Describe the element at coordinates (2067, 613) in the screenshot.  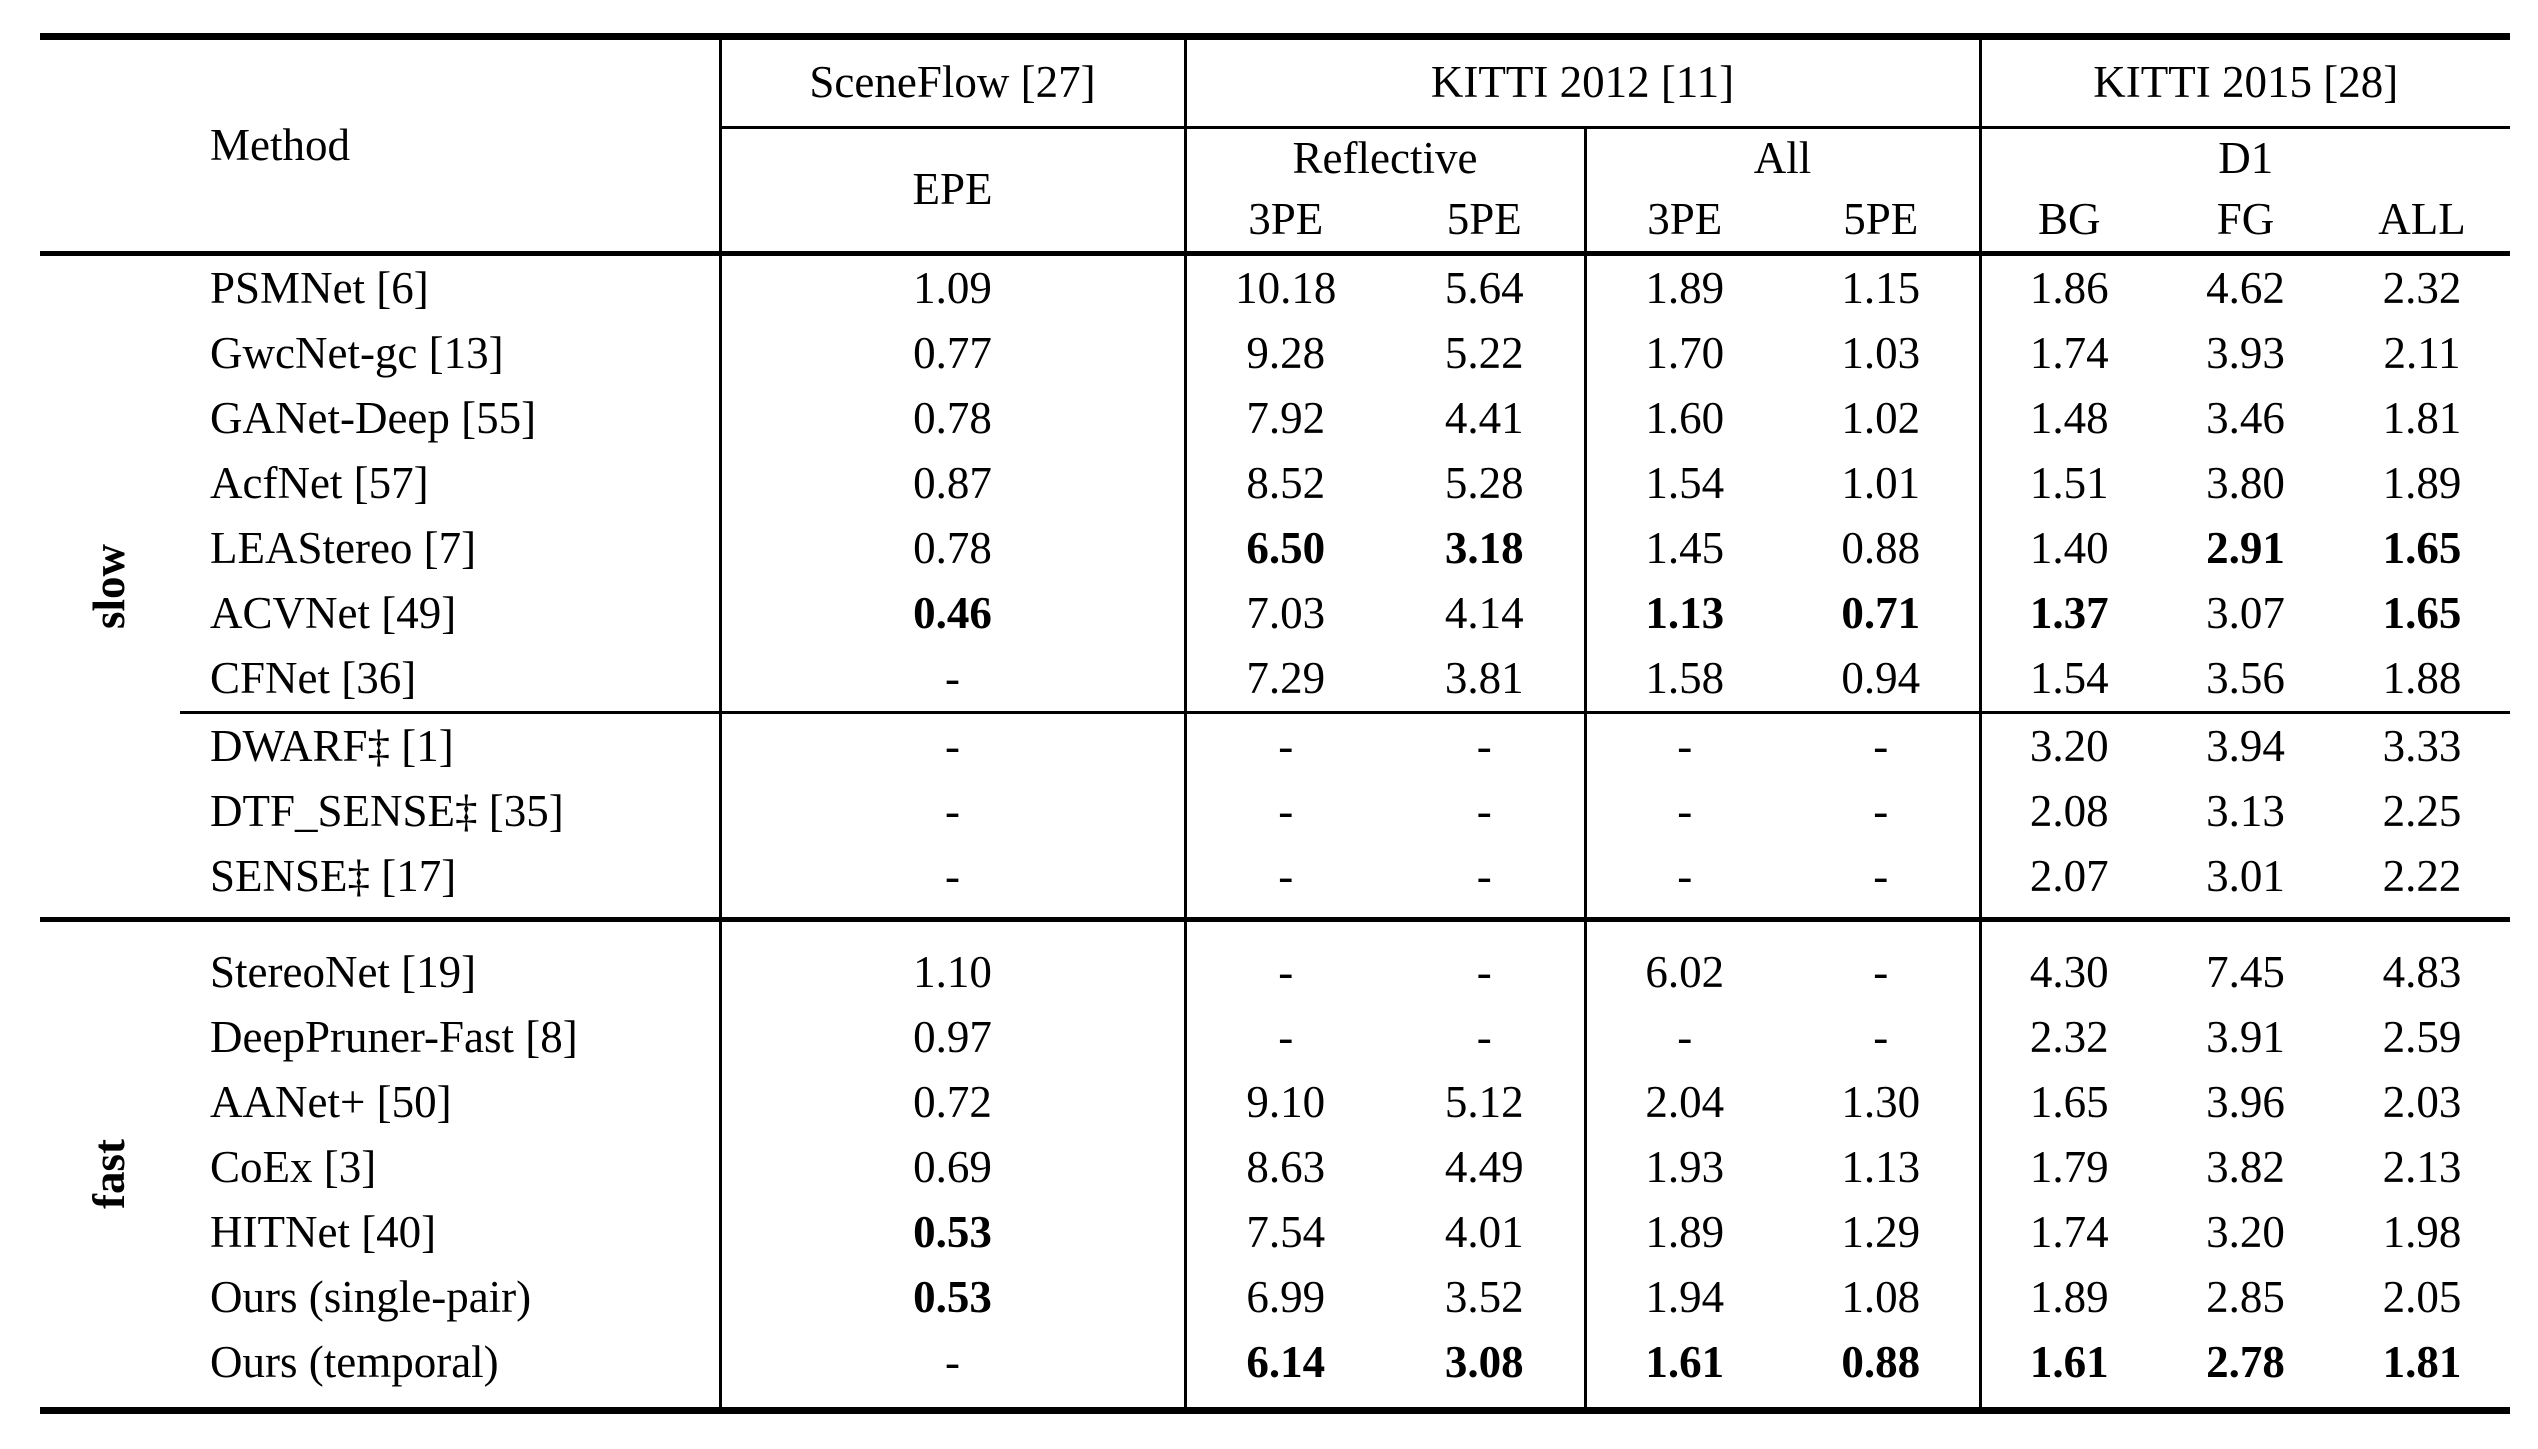
I see `value-cell: 1.37` at that location.